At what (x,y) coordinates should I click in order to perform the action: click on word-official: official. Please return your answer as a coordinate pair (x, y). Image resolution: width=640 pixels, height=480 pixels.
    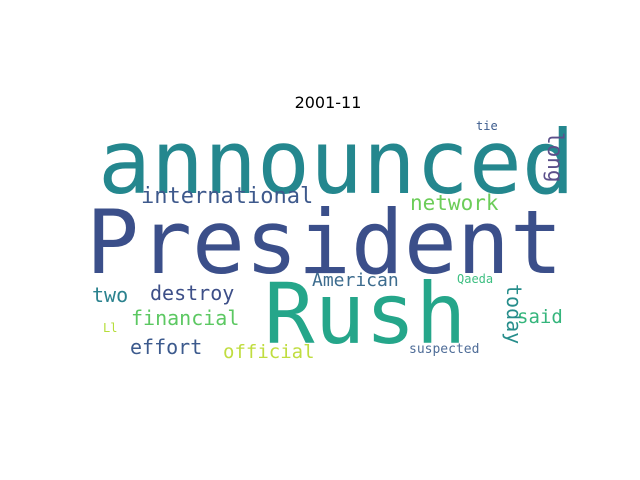
    Looking at the image, I should click on (269, 352).